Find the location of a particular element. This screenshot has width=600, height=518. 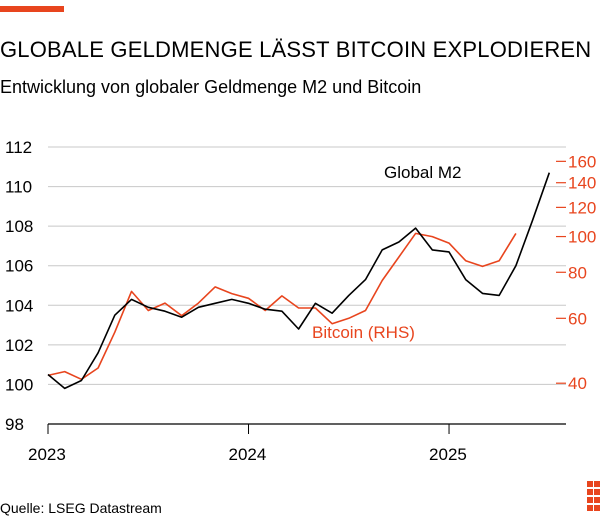

source-note: Quelle: LSEG Datastream is located at coordinates (81, 508).